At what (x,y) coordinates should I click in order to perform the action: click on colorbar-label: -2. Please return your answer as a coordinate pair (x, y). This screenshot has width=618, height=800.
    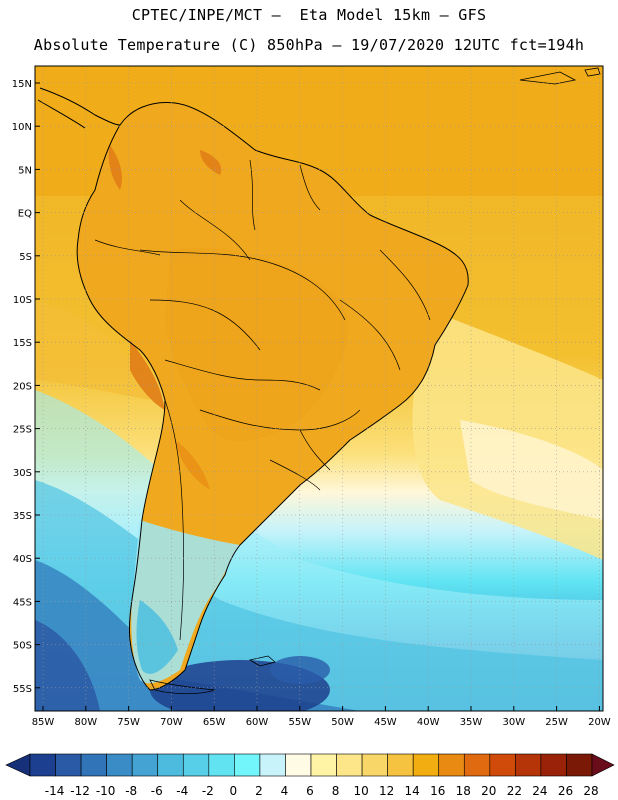
    Looking at the image, I should click on (208, 791).